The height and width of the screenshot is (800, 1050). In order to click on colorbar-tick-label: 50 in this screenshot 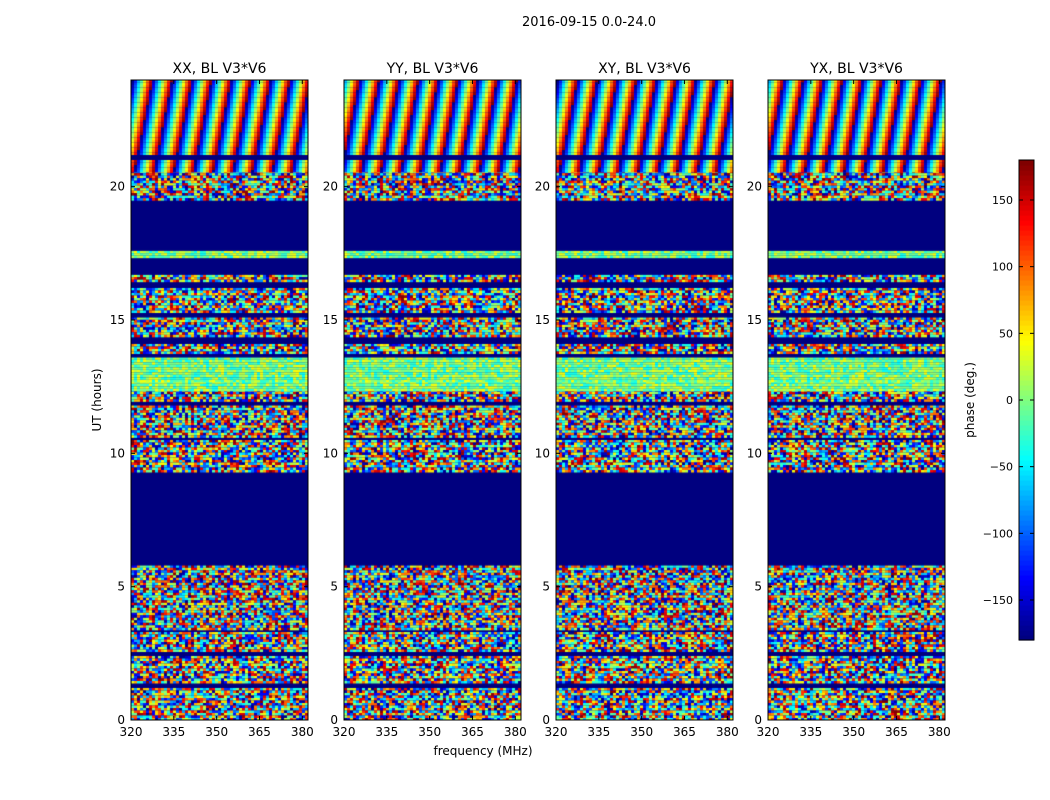, I will do `click(1006, 333)`.